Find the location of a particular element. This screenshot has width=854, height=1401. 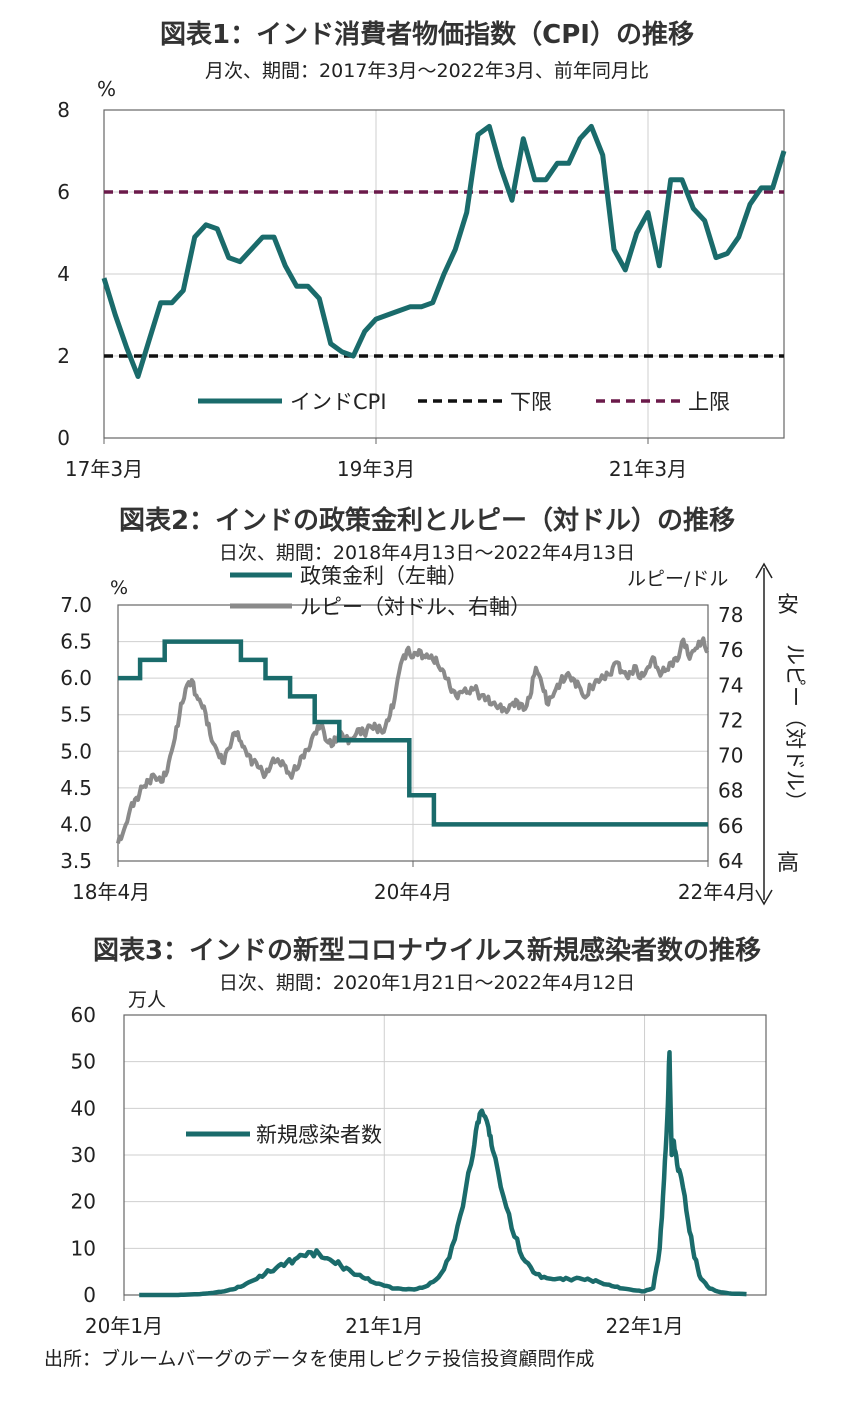

chart1-ytick-label: 4 is located at coordinates (63, 274).